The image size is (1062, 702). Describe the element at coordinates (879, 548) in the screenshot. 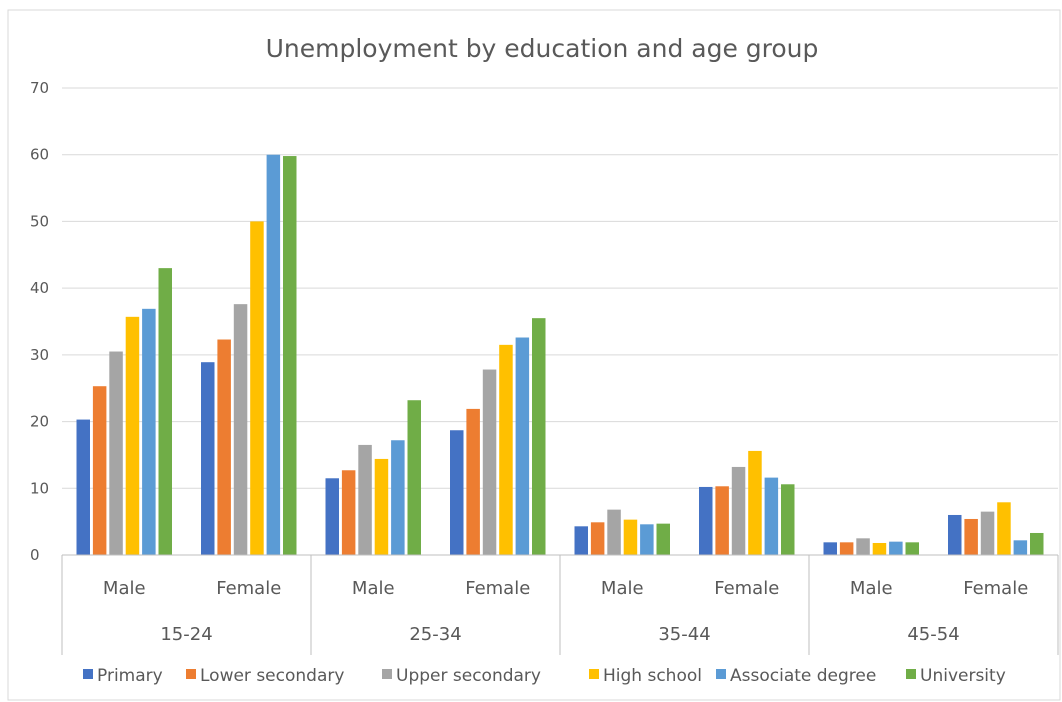

I see `bar-high-school-45-54-male` at that location.